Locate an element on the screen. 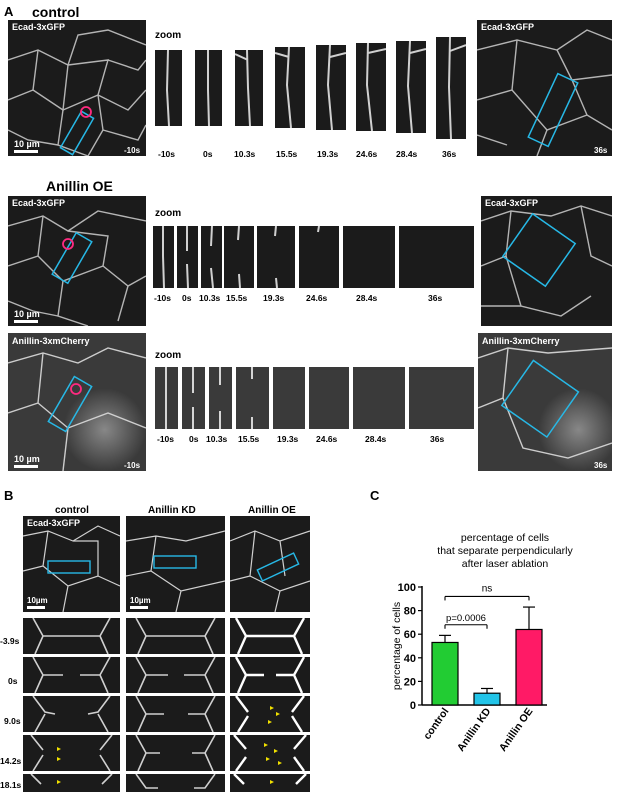 This screenshot has width=617, height=792. oe-time-8: 36s is located at coordinates (435, 298).